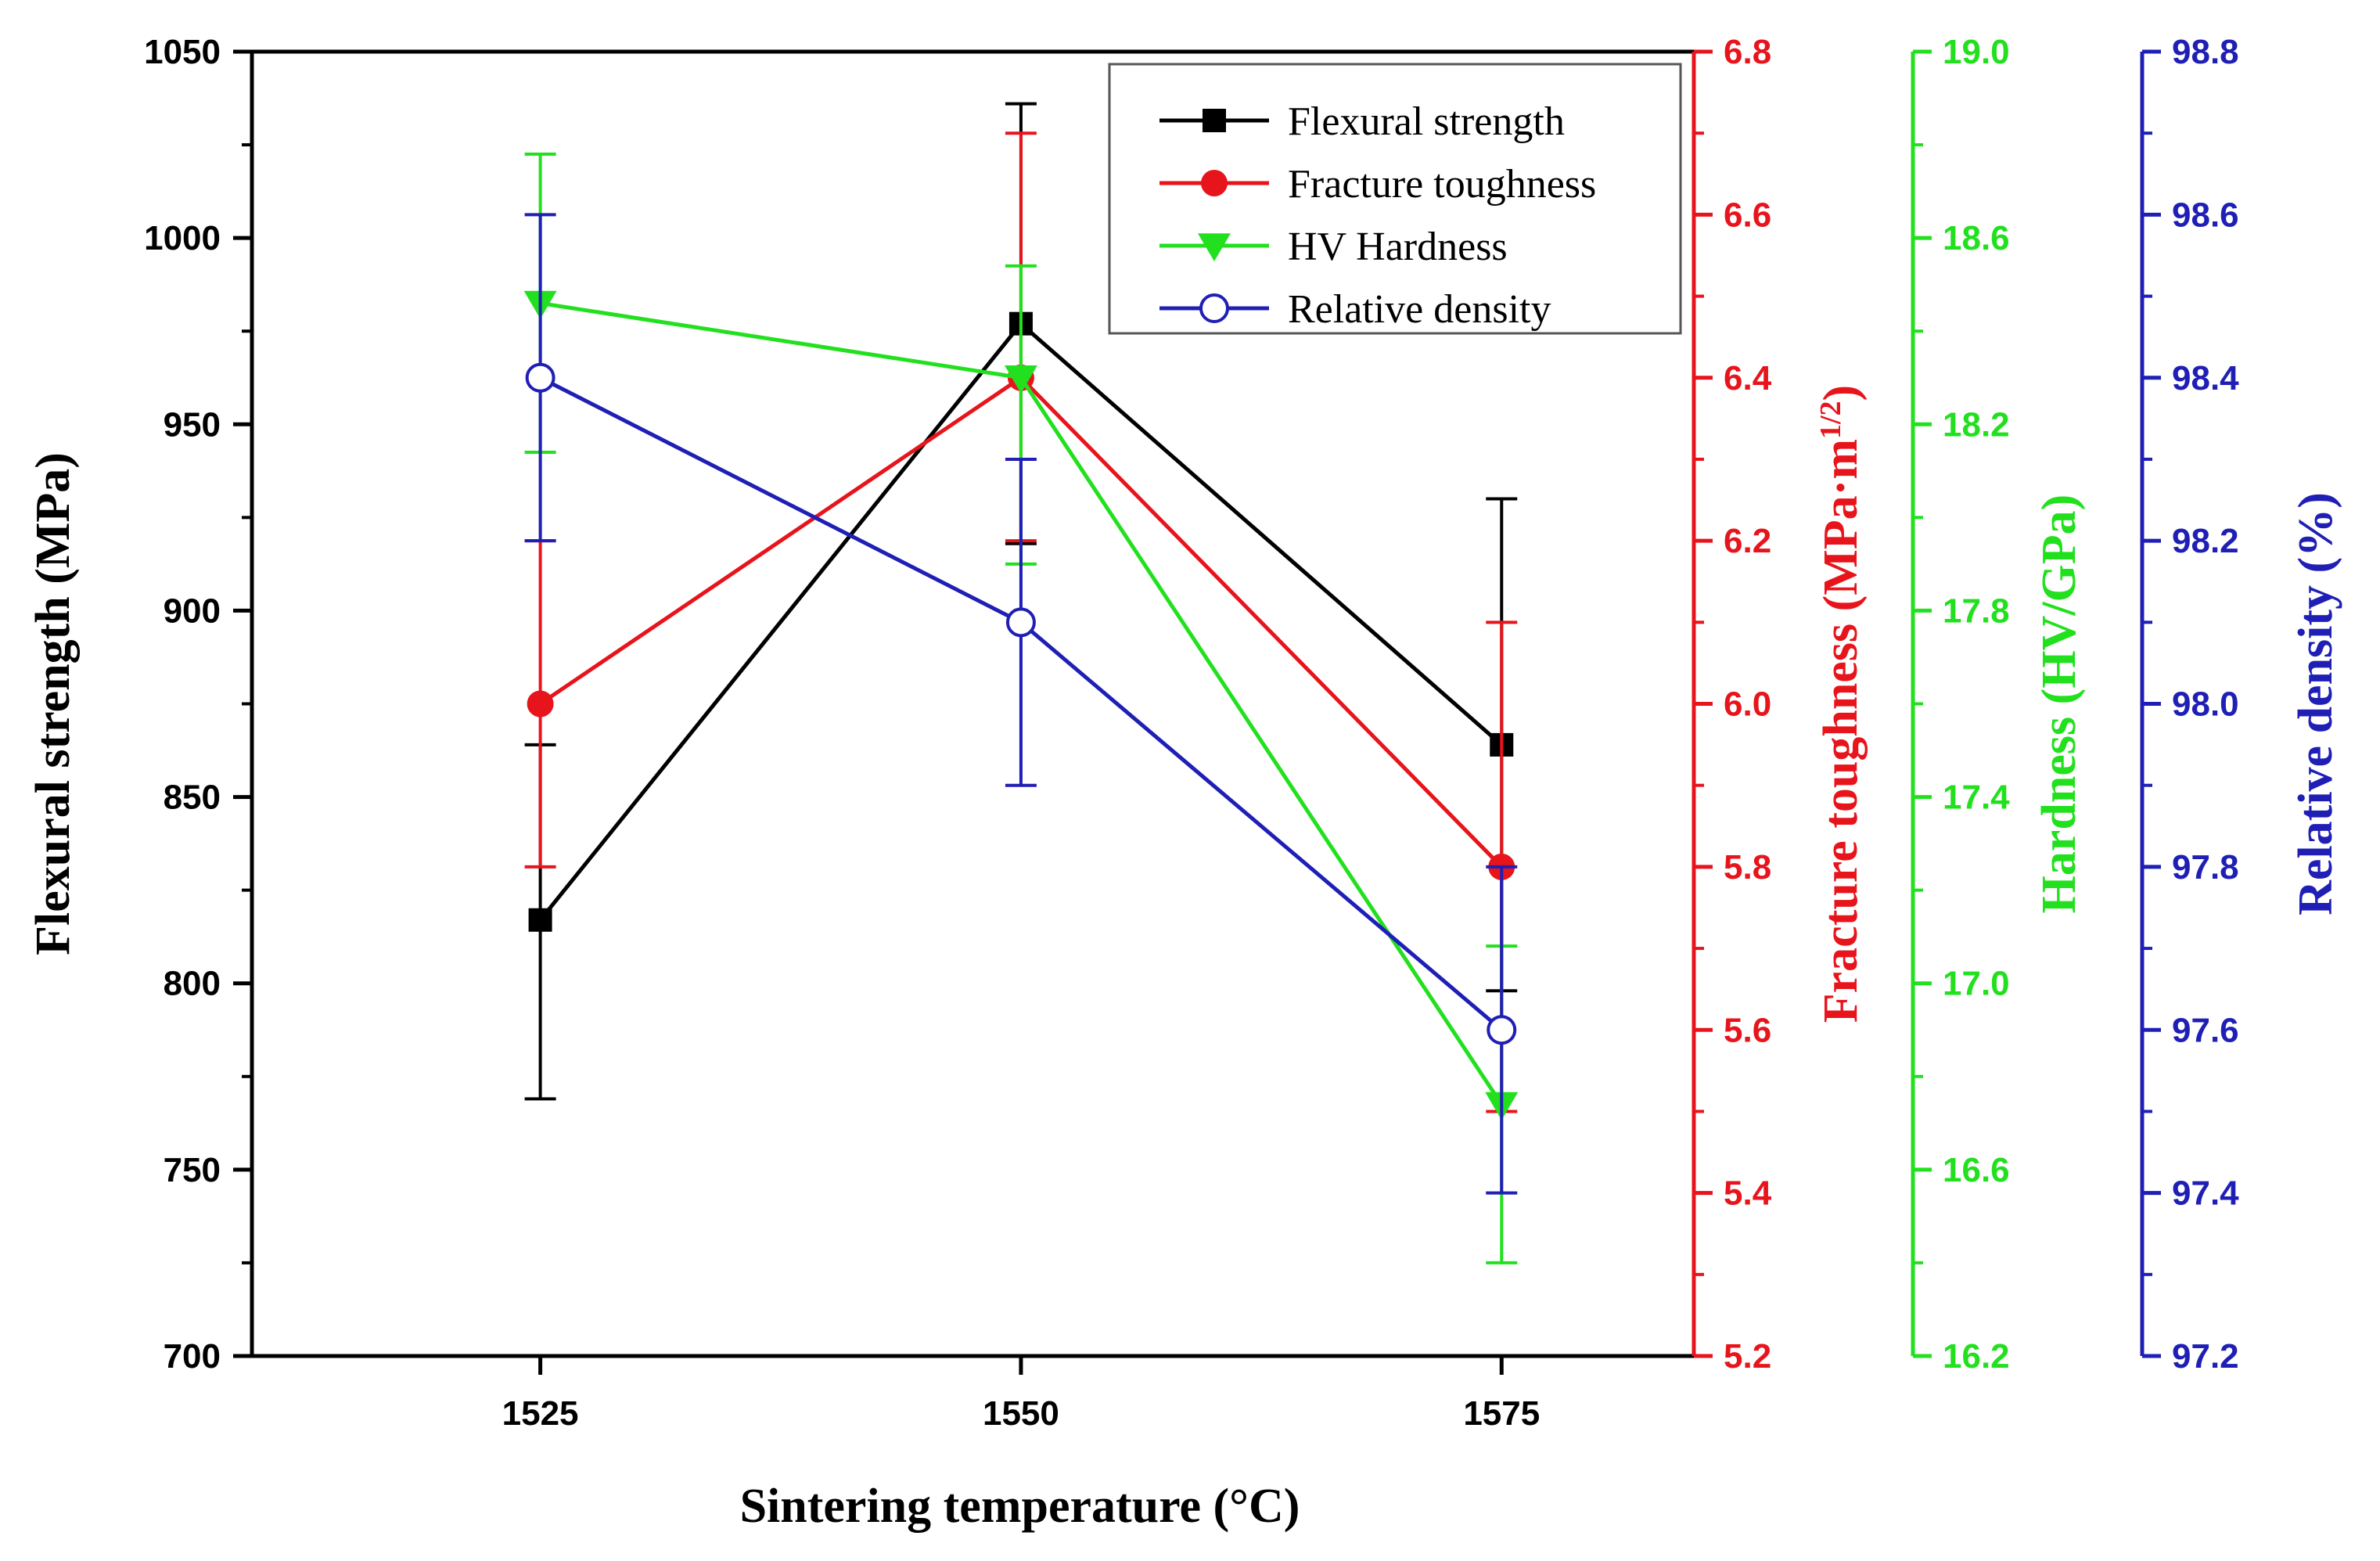 The height and width of the screenshot is (1561, 2380). Describe the element at coordinates (1748, 1193) in the screenshot. I see `y-tick-label: 5.4` at that location.